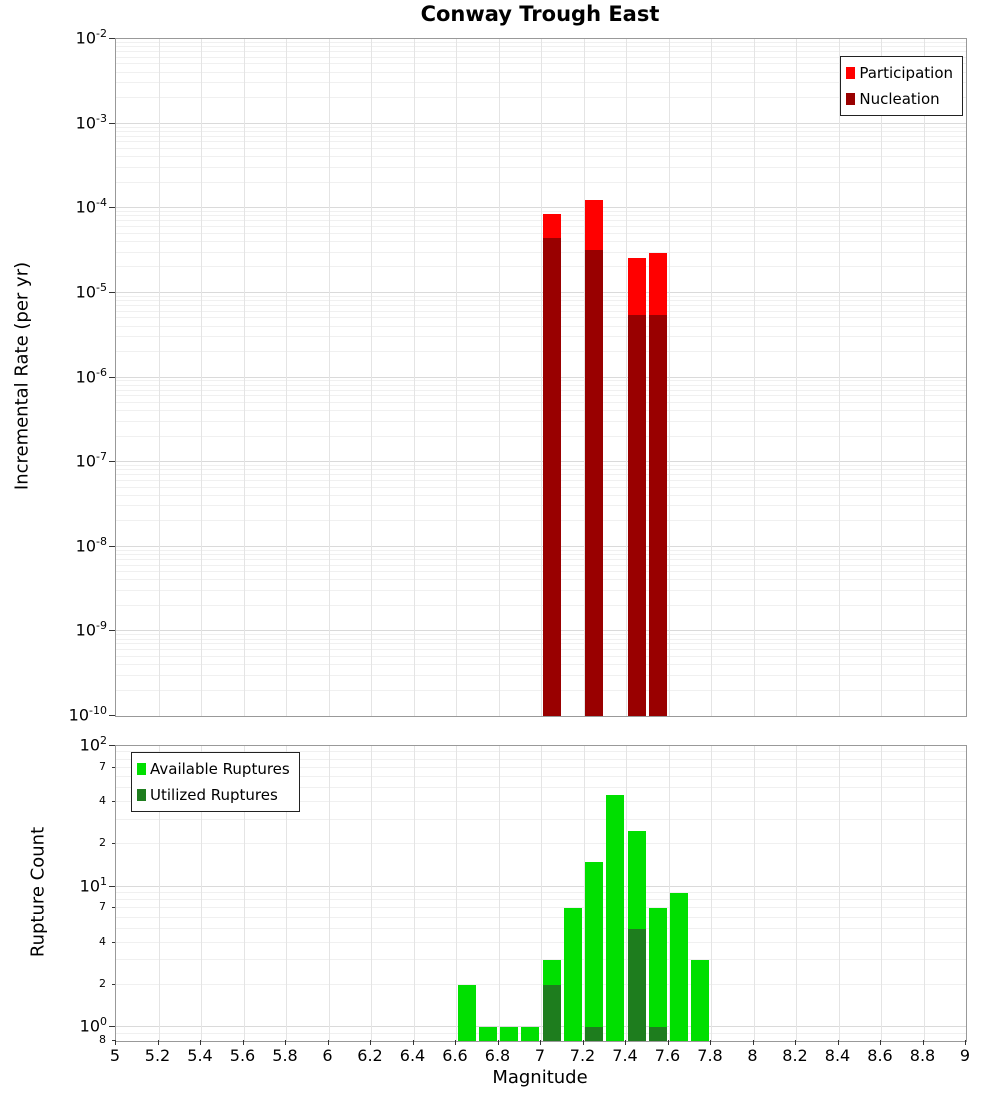 This screenshot has width=1000, height=1100. I want to click on x-tick-label: 5.6, so click(242, 1055).